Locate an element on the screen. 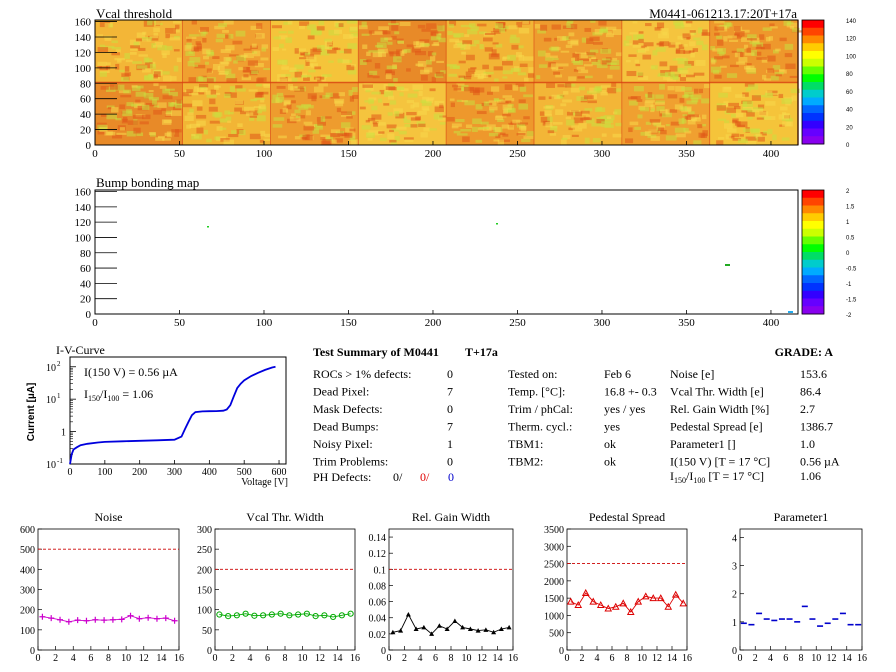  summary-row-label: Vcal Thr. Width [e] is located at coordinates (717, 392).